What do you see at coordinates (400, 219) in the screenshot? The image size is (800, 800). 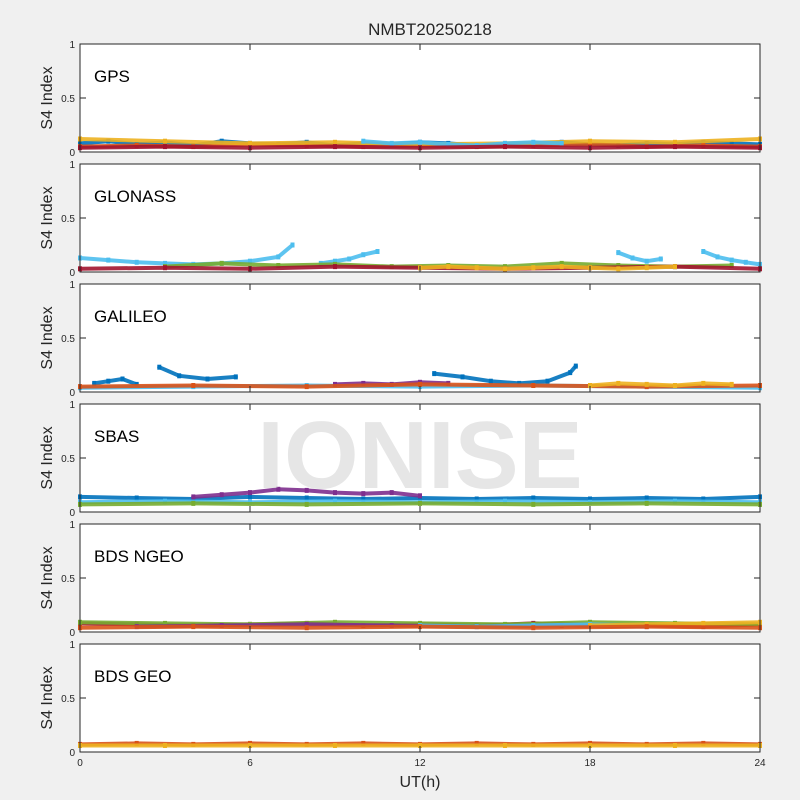 I see `panel-glonass: 0 0.5 1 S4 Index GLONASS` at bounding box center [400, 219].